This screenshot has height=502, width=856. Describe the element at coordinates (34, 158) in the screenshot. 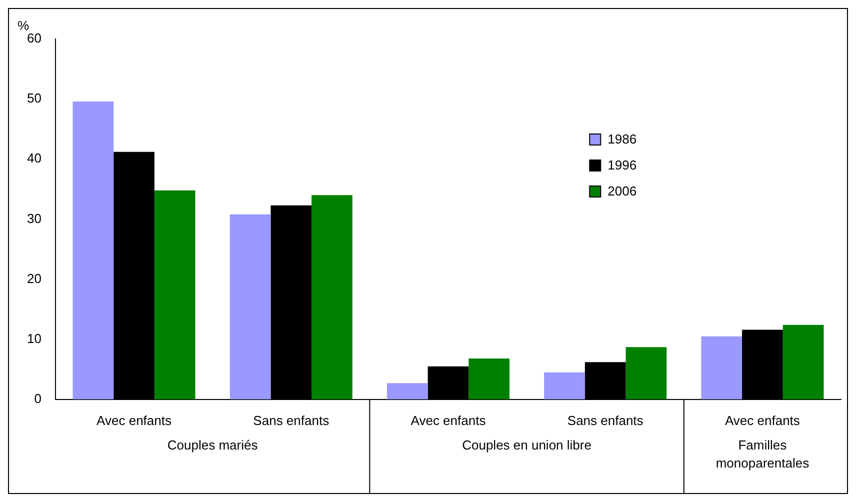

I see `y-tick-label: 40` at that location.